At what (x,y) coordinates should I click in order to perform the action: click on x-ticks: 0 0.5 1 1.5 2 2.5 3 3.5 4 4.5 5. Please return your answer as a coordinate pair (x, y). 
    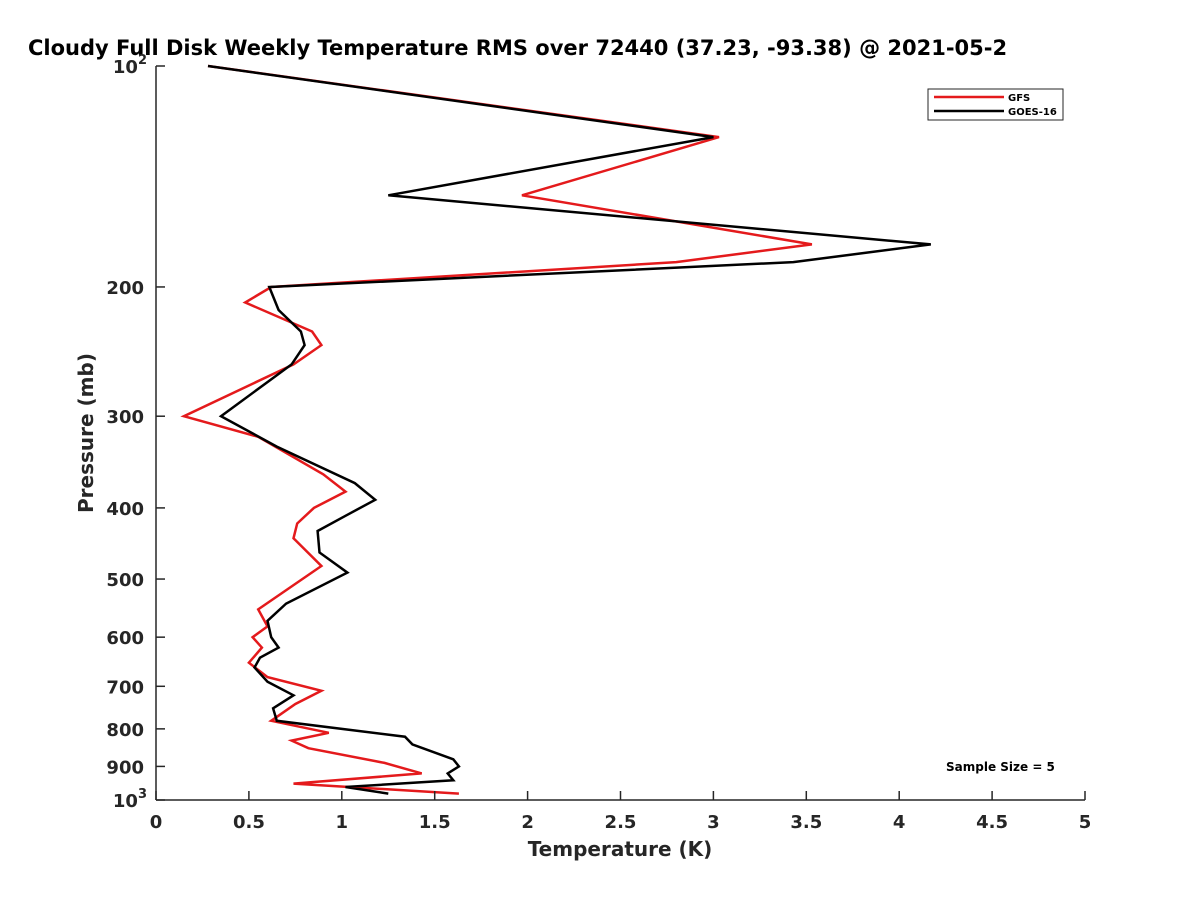
    Looking at the image, I should click on (621, 812).